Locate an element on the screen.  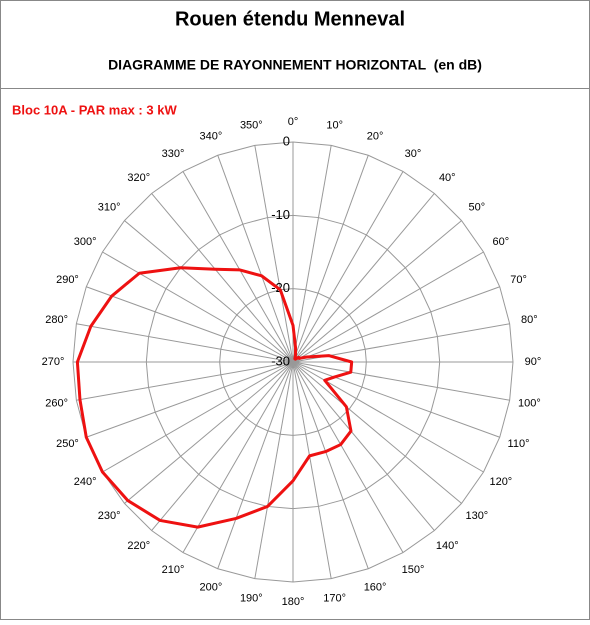
angle-label: 40° is located at coordinates (447, 178).